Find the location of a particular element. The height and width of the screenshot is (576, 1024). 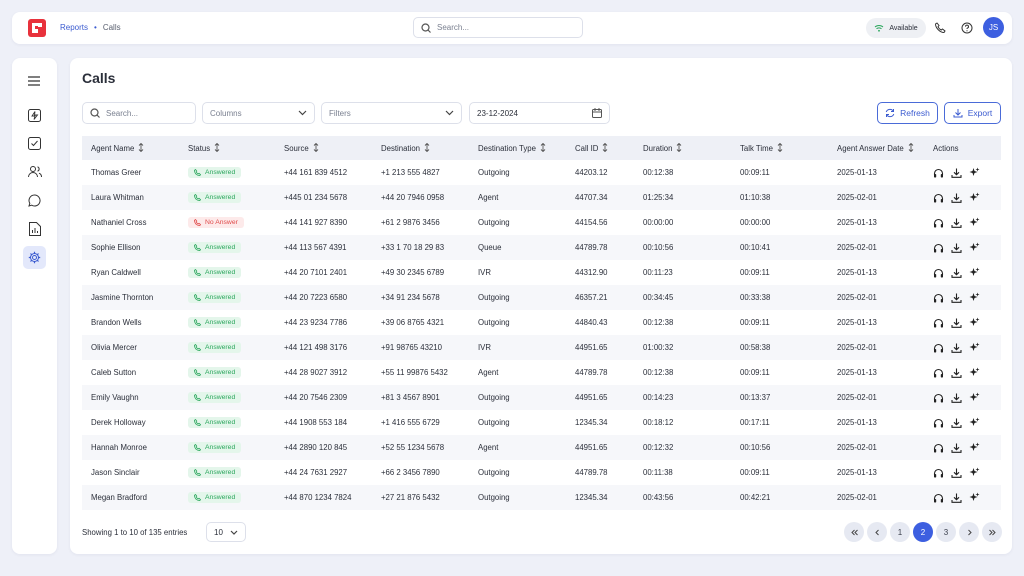

filters-dropdown: Filters is located at coordinates (391, 113).